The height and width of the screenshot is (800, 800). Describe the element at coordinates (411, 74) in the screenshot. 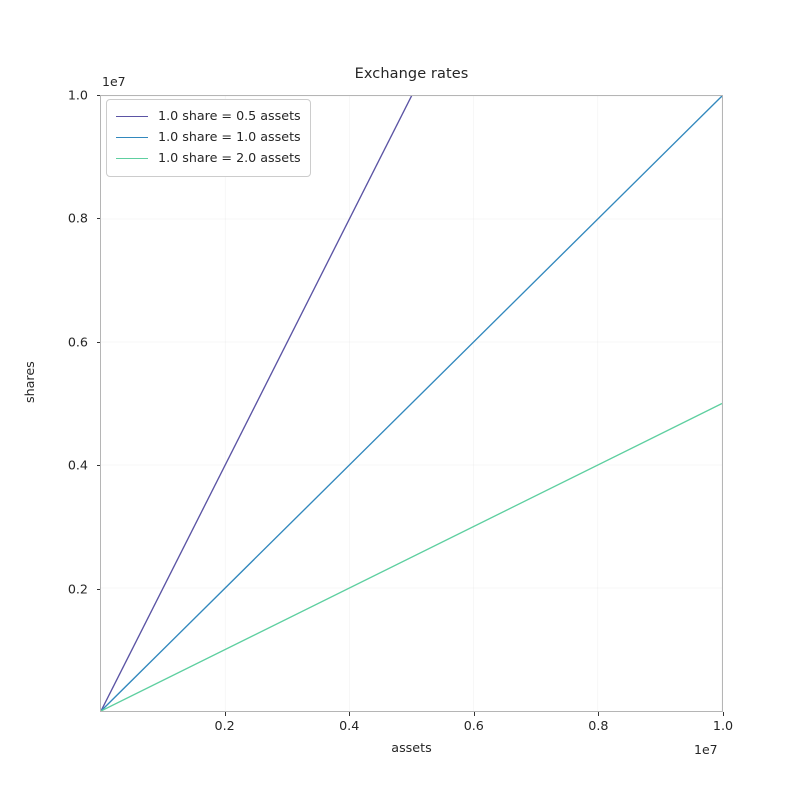

I see `chart-title: Exchange rates` at that location.